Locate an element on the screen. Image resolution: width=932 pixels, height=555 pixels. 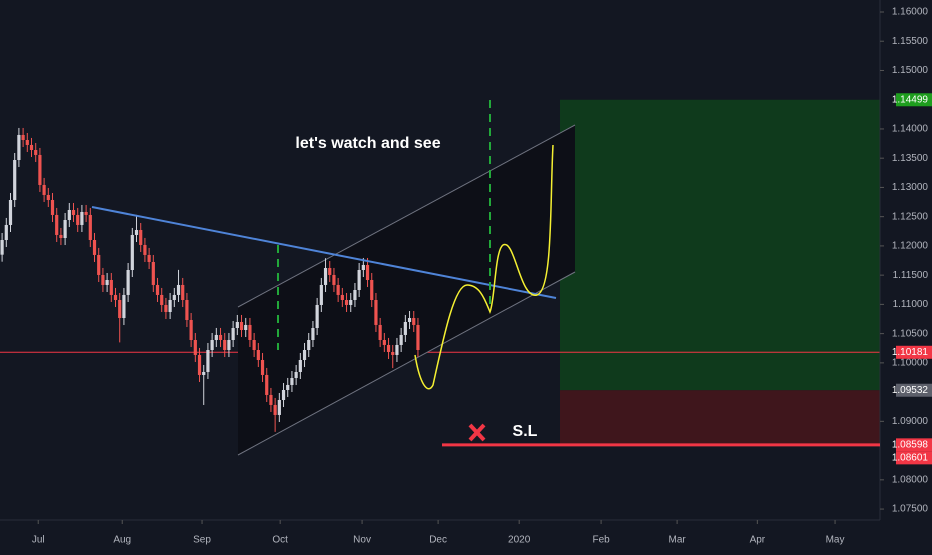
y-tick-label: 1.10500 is located at coordinates (910, 333).